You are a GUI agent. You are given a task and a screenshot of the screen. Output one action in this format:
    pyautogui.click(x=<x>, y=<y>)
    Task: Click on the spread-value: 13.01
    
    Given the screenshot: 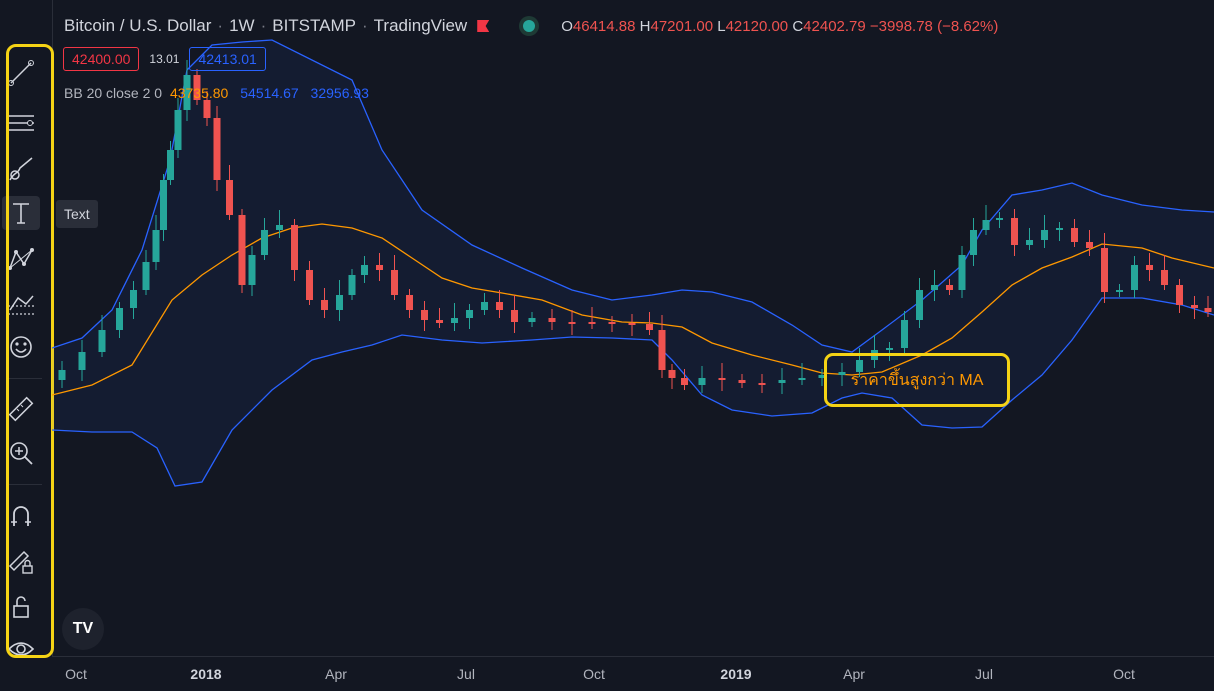 What is the action you would take?
    pyautogui.click(x=164, y=59)
    